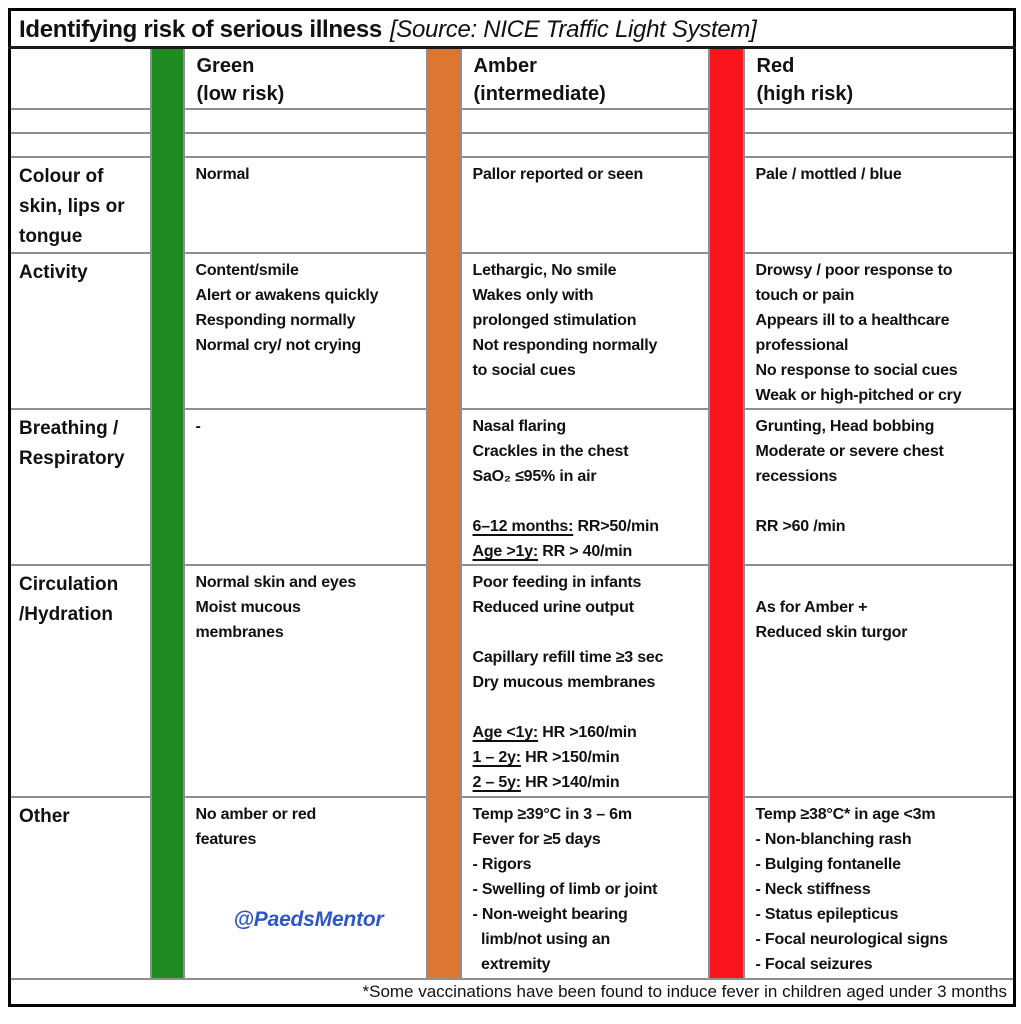 Image resolution: width=1021 pixels, height=1024 pixels. Describe the element at coordinates (573, 29) in the screenshot. I see `title-source-text: [Source: NICE Traffic Light System]` at that location.